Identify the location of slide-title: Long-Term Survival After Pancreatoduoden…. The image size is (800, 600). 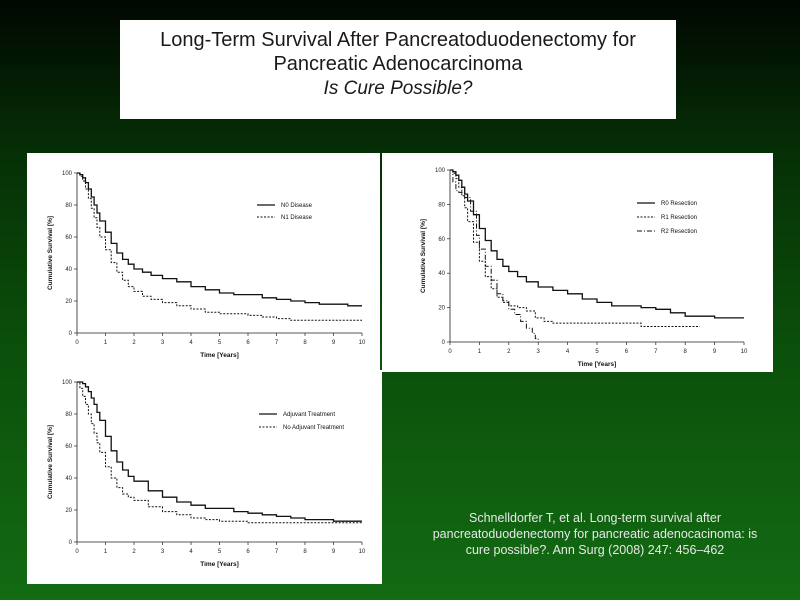
(398, 52).